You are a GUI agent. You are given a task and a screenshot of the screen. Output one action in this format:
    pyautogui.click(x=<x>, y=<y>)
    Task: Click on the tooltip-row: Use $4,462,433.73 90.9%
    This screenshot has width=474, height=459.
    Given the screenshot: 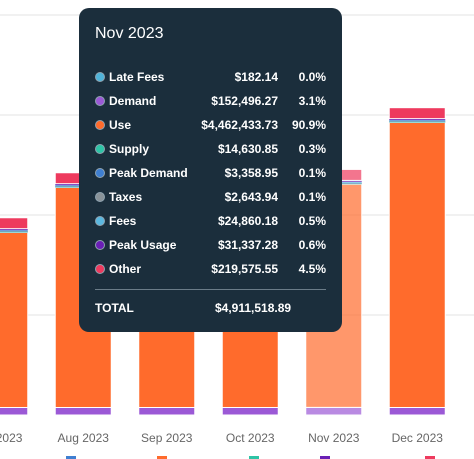 What is the action you would take?
    pyautogui.click(x=210, y=125)
    